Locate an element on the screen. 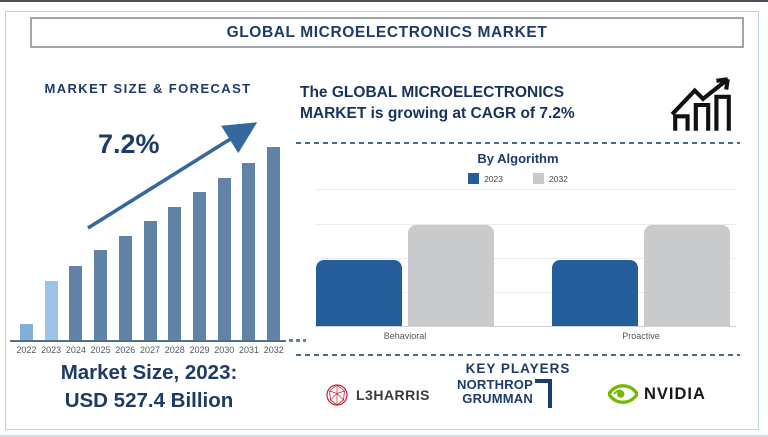  forecast-bar-2028 is located at coordinates (175, 273).